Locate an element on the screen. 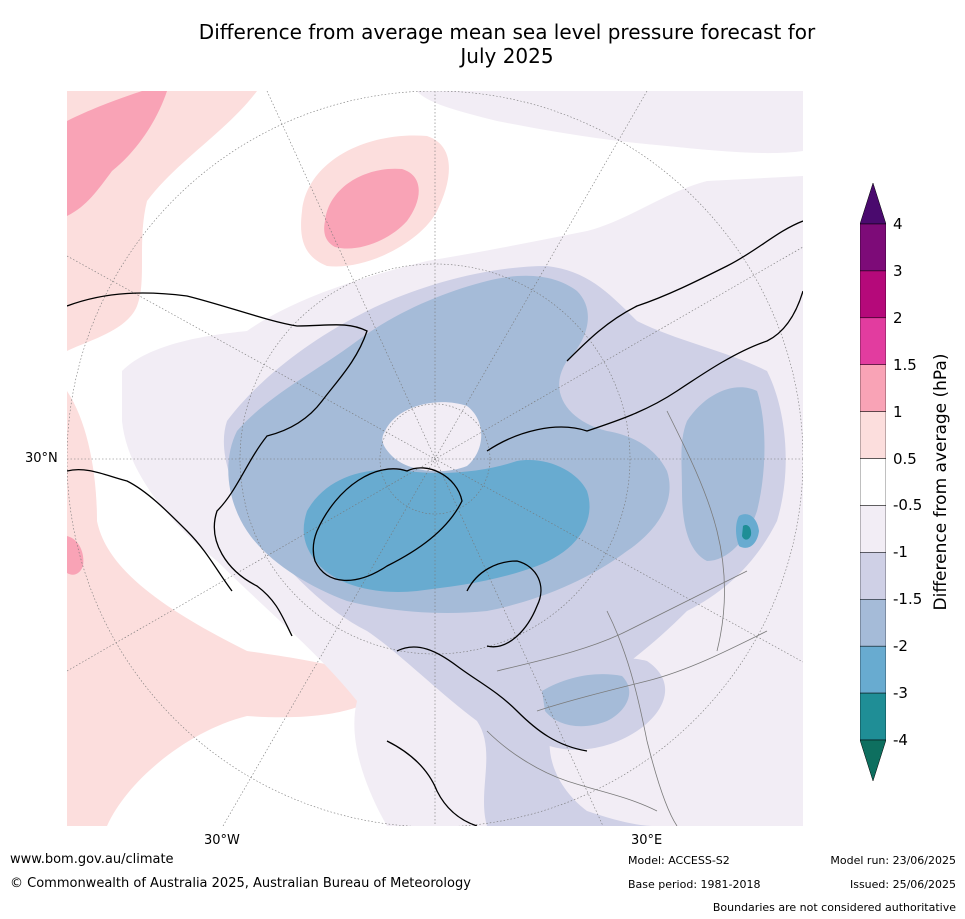  colorbar-tick-label: 3 is located at coordinates (898, 270).